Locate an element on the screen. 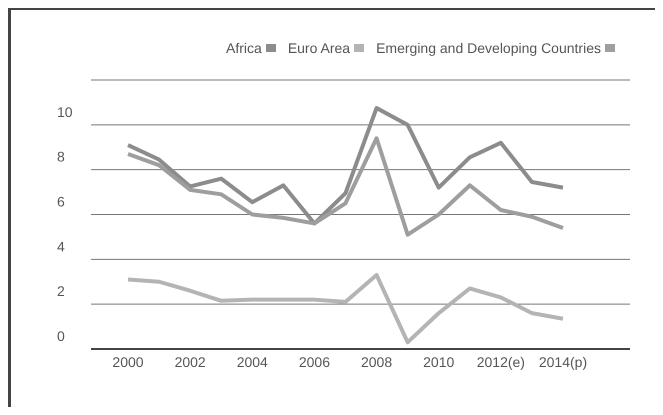 This screenshot has width=663, height=415. x-tick-label: 2000 is located at coordinates (128, 362).